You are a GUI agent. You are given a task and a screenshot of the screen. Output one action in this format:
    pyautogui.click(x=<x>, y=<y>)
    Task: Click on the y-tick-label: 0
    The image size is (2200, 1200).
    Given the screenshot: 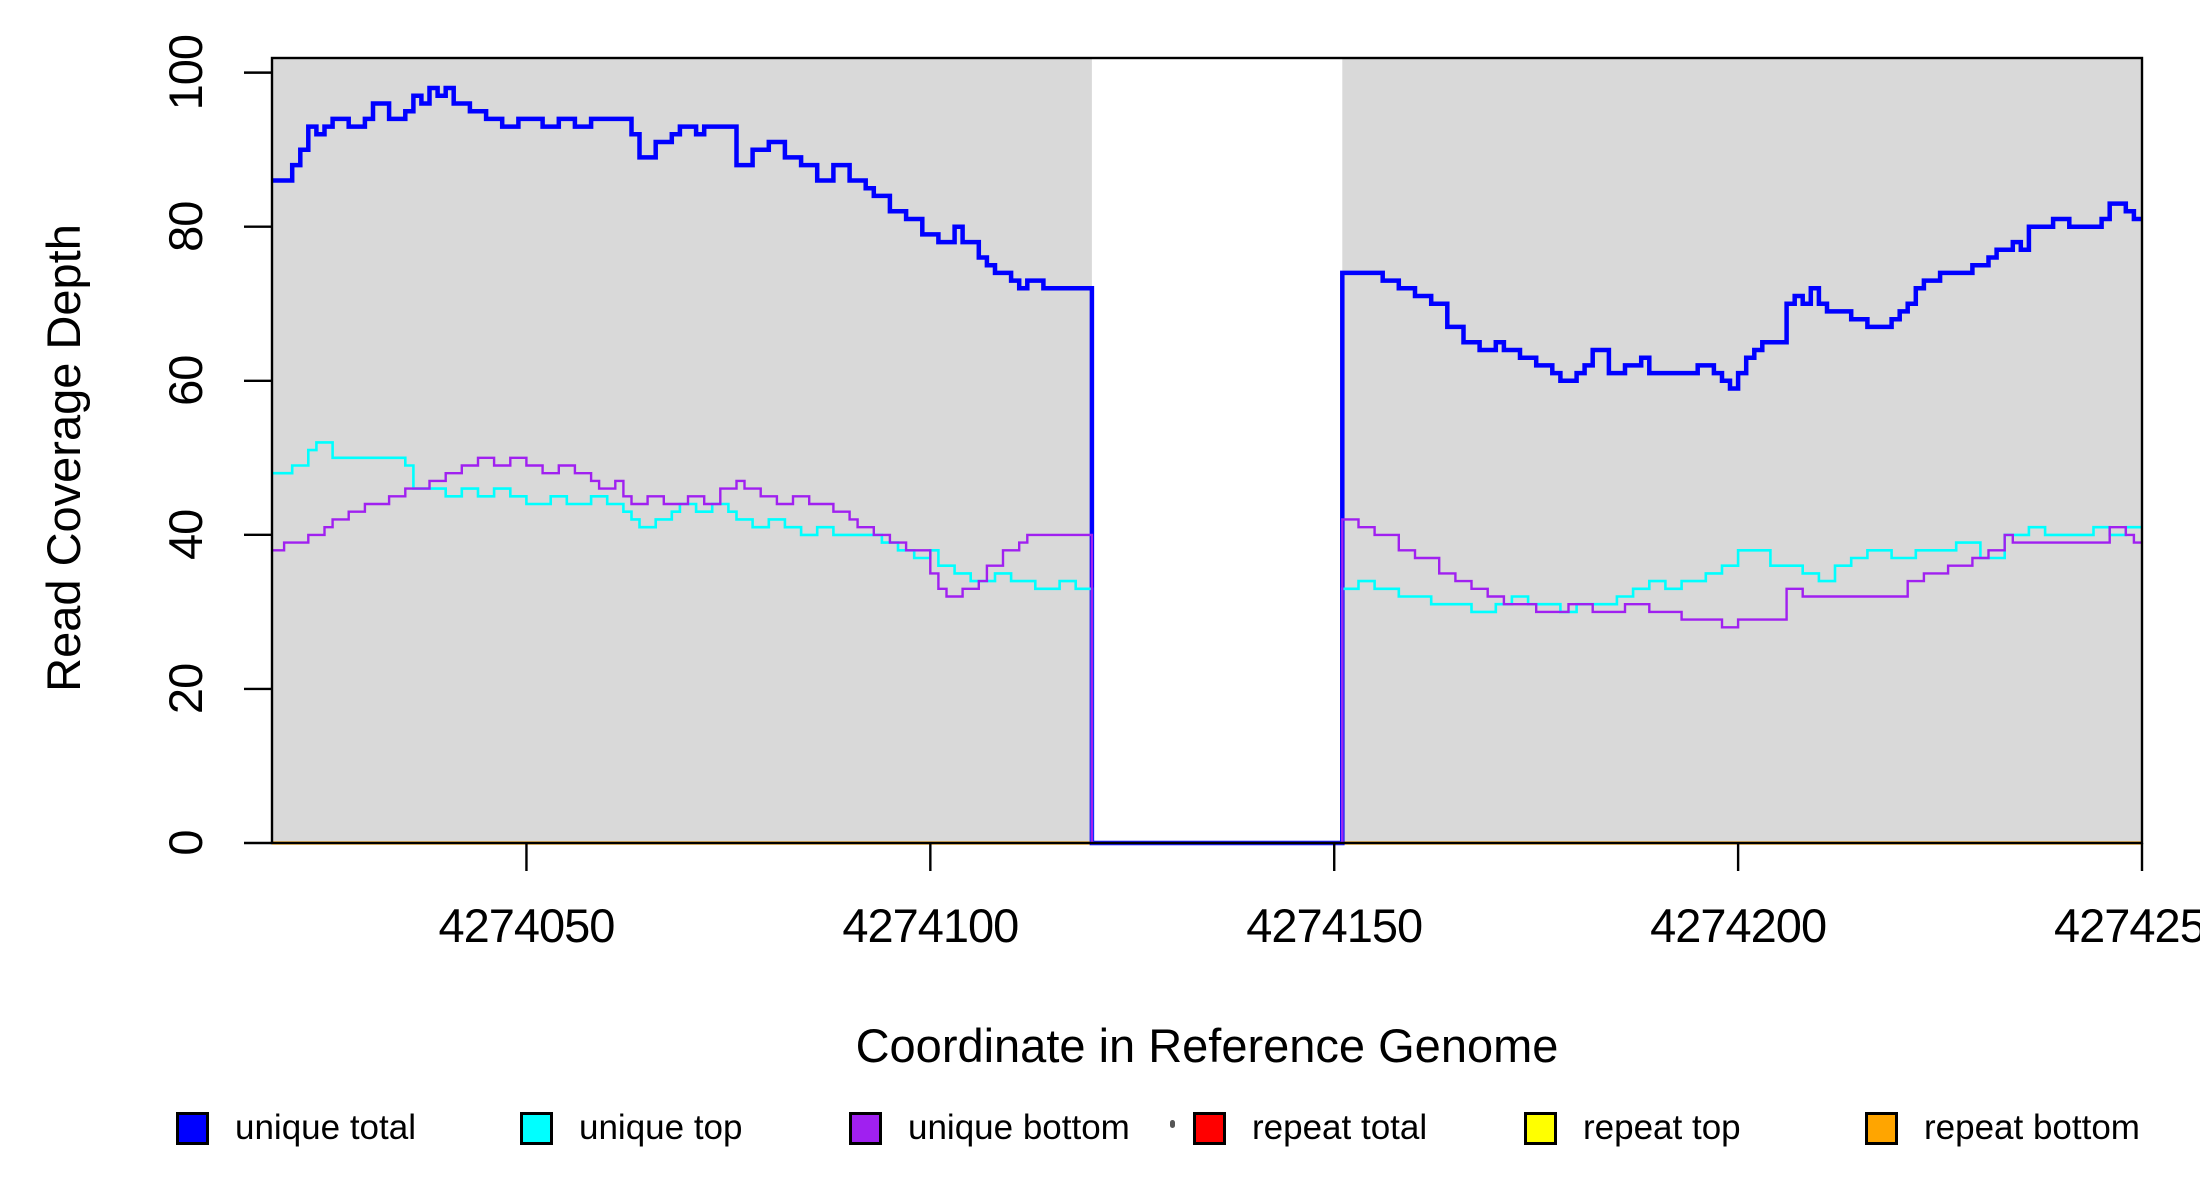 What is the action you would take?
    pyautogui.click(x=185, y=842)
    